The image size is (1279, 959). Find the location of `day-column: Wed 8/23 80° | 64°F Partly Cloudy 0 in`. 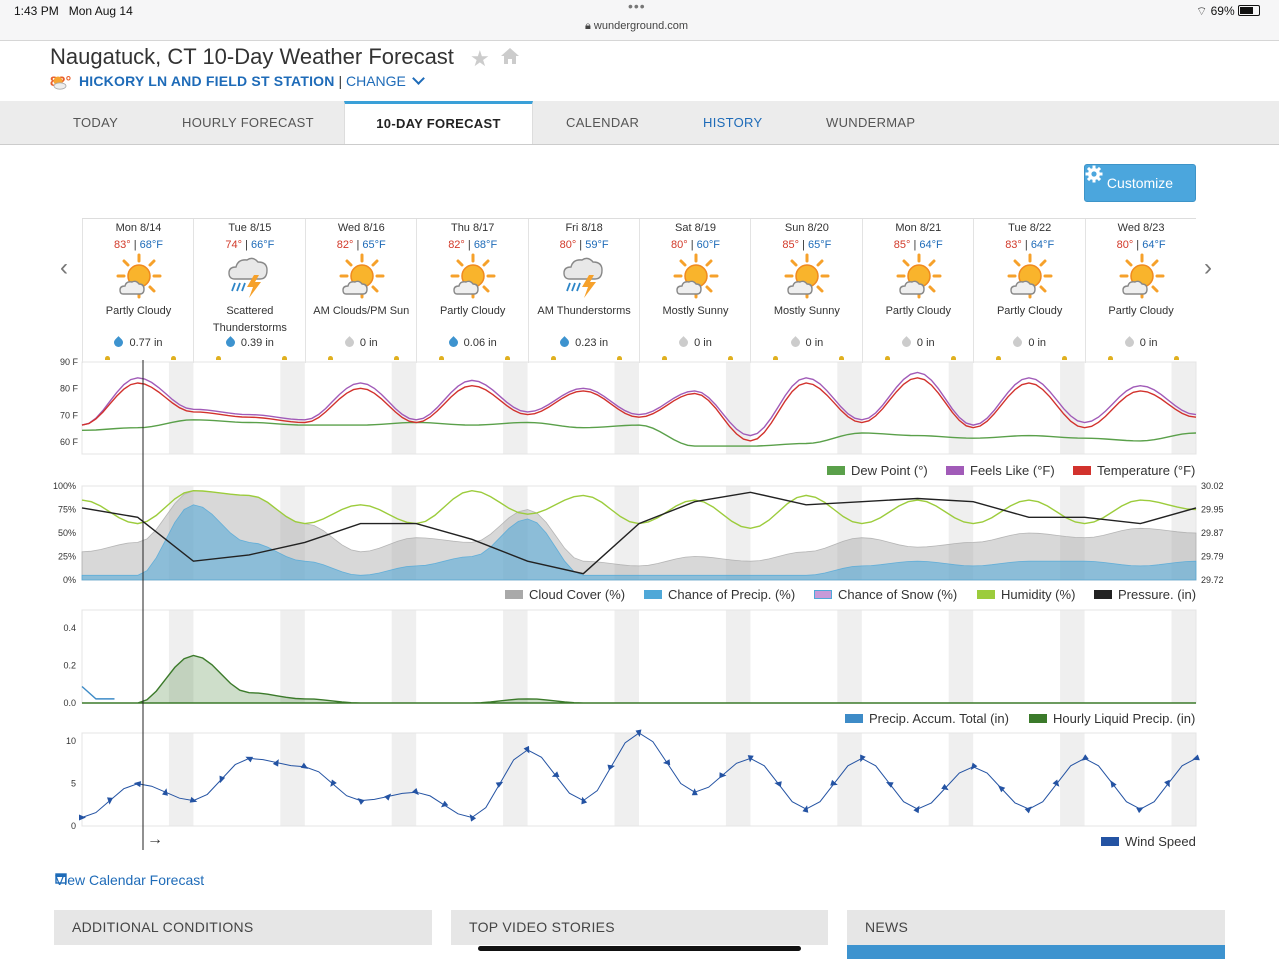

day-column: Wed 8/23 80° | 64°F Partly Cloudy 0 in is located at coordinates (1140, 291).